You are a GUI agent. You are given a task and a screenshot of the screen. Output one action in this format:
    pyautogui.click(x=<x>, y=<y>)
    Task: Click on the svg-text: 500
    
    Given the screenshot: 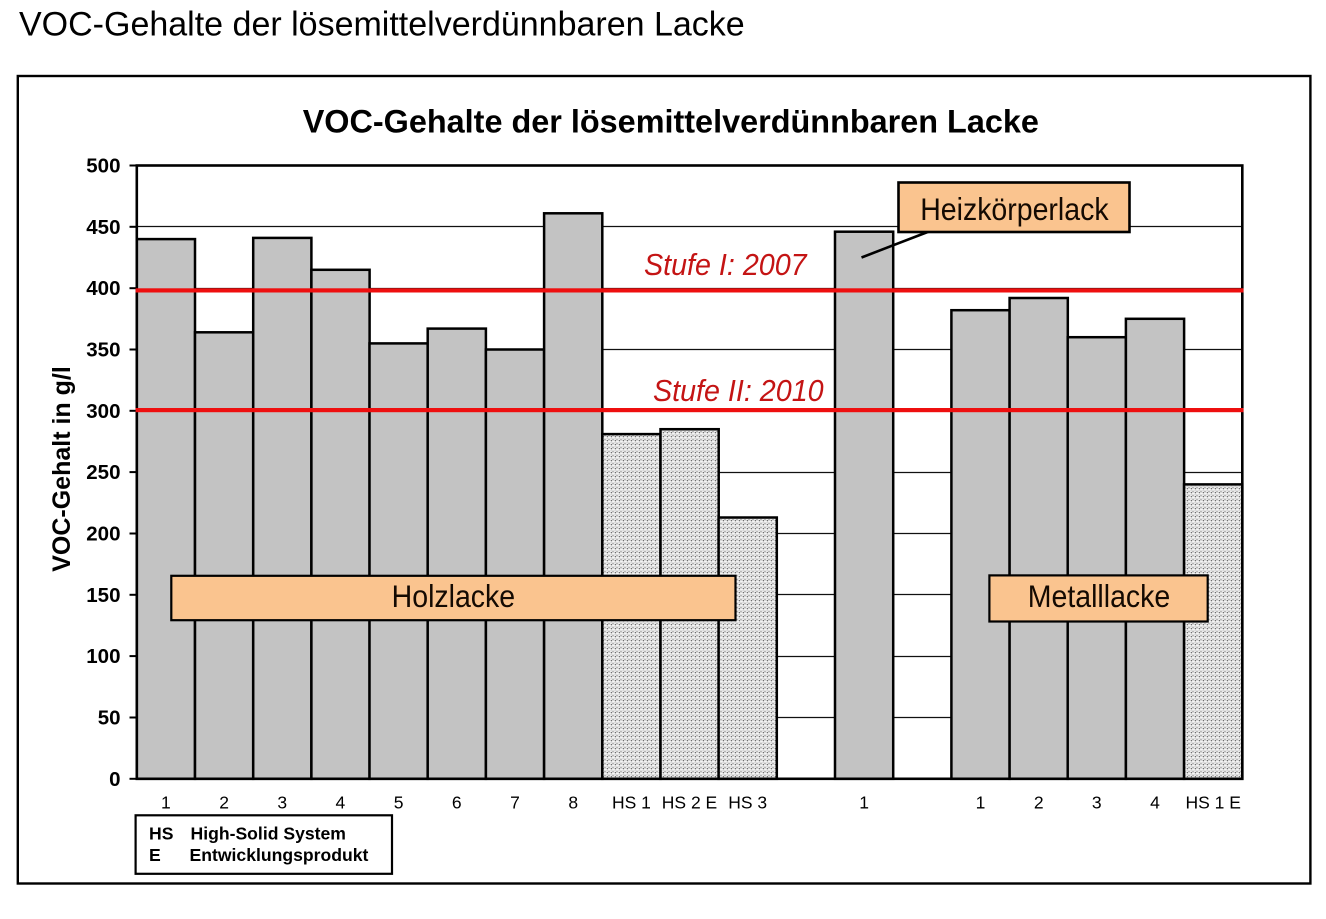 What is the action you would take?
    pyautogui.click(x=103, y=166)
    